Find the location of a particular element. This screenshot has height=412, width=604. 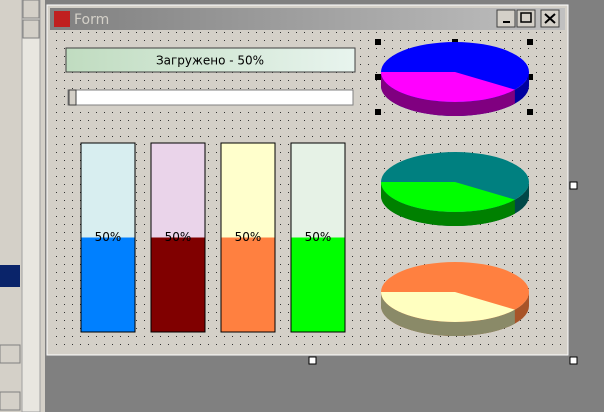

selected-row is located at coordinates (10, 276).